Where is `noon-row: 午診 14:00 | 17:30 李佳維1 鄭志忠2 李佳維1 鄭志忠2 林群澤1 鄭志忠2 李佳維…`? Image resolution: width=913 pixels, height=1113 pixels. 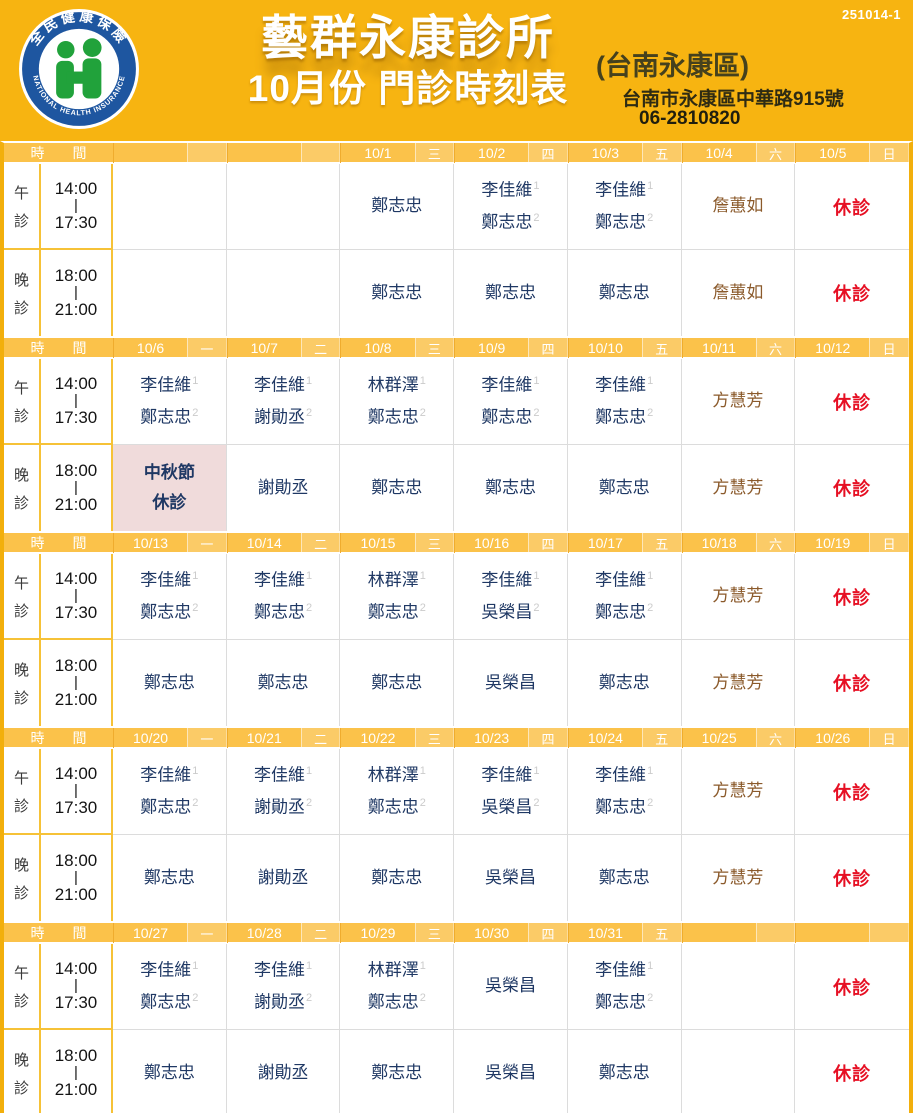
noon-row: 午診 14:00 | 17:30 李佳維1 鄭志忠2 李佳維1 鄭志忠2 林群澤1 鄭志忠2 李佳維… is located at coordinates (456, 597).